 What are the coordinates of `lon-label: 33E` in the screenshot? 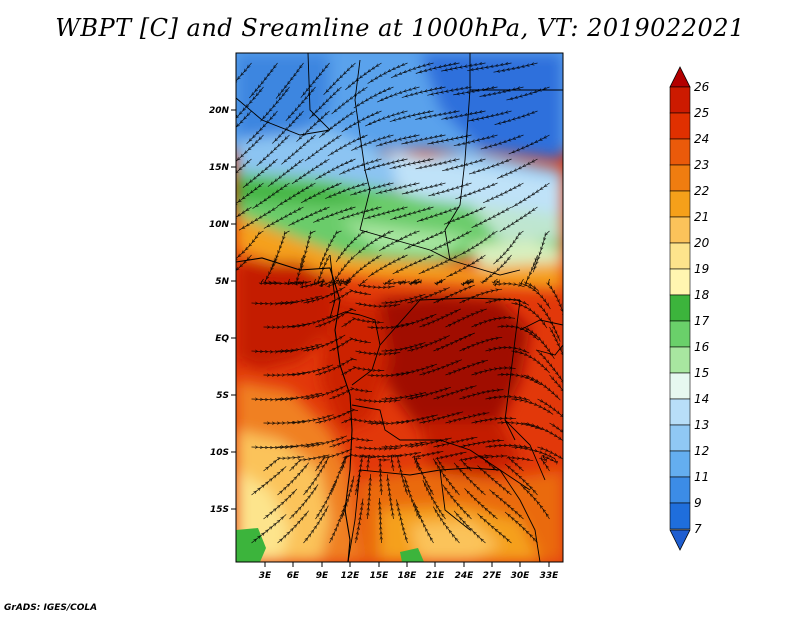 It's located at (550, 576).